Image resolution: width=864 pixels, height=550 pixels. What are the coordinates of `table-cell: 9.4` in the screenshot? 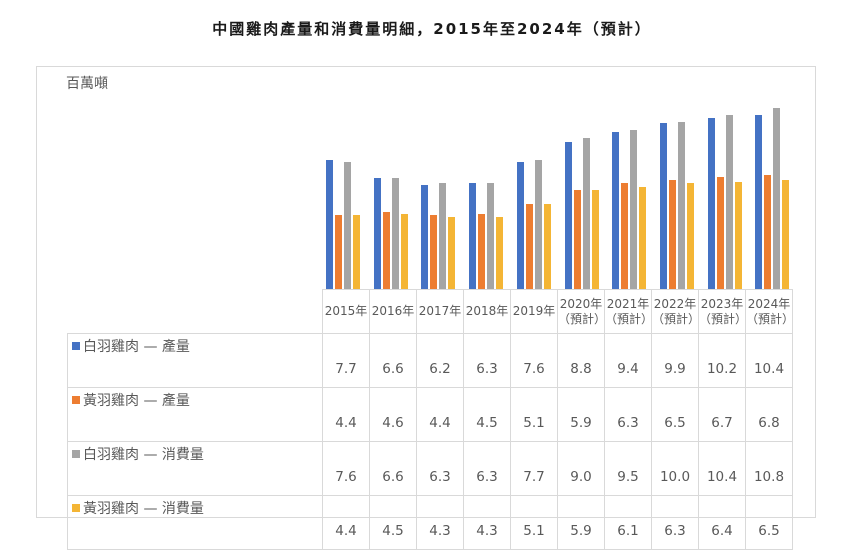 It's located at (628, 360).